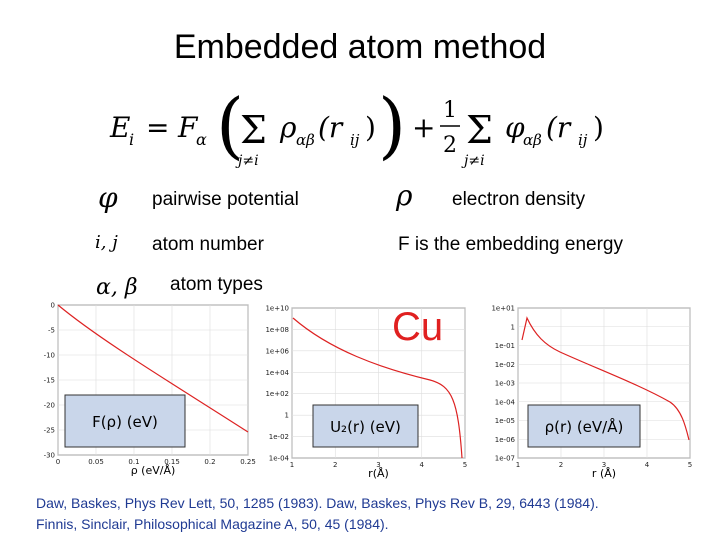 Image resolution: width=720 pixels, height=540 pixels. What do you see at coordinates (131, 139) in the screenshot?
I see `eq-token: i` at bounding box center [131, 139].